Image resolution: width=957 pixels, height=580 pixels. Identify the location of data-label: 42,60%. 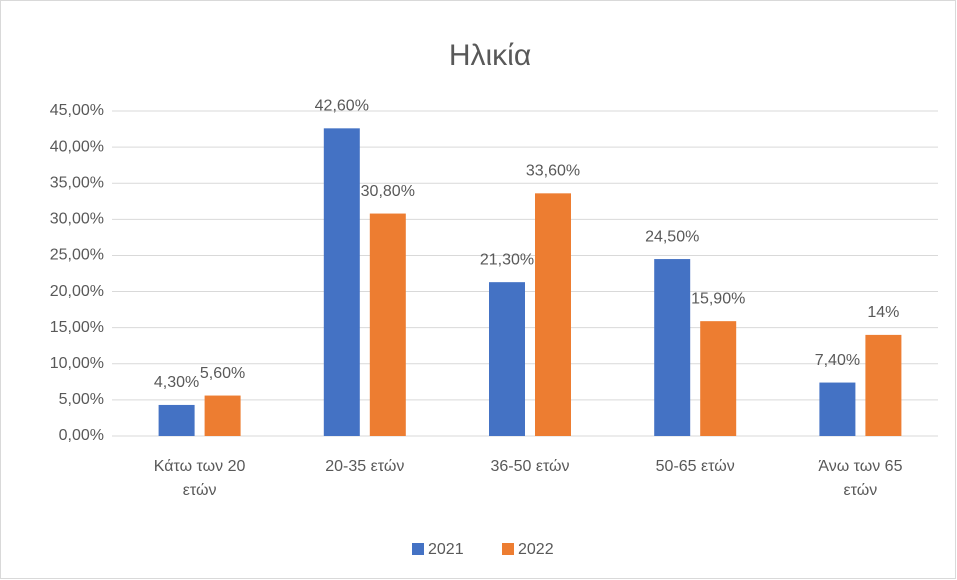
(342, 106).